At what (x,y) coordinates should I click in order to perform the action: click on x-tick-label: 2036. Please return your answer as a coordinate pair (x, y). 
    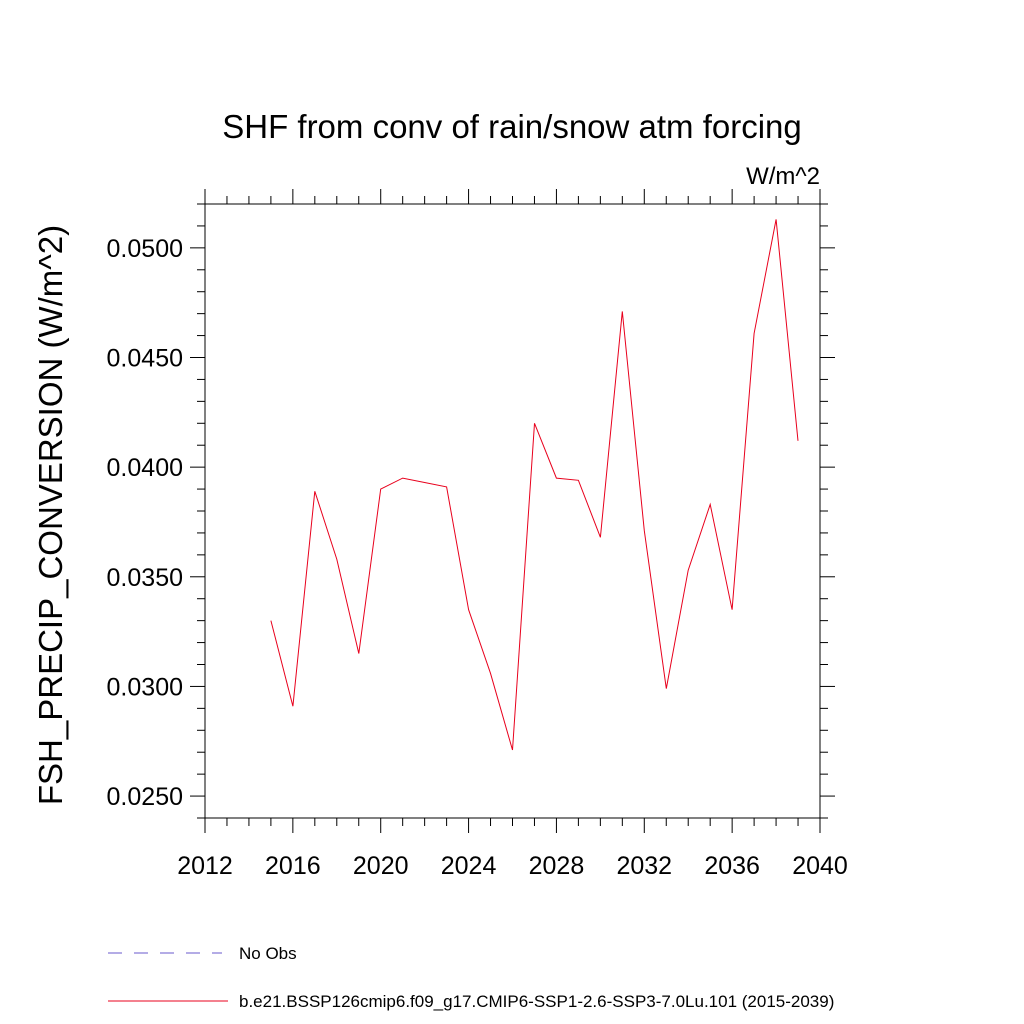
    Looking at the image, I should click on (732, 866).